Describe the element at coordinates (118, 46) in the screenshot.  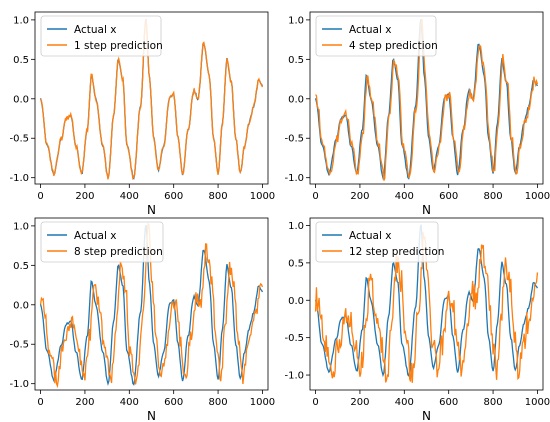
I see `legend-label: 1 step prediction` at that location.